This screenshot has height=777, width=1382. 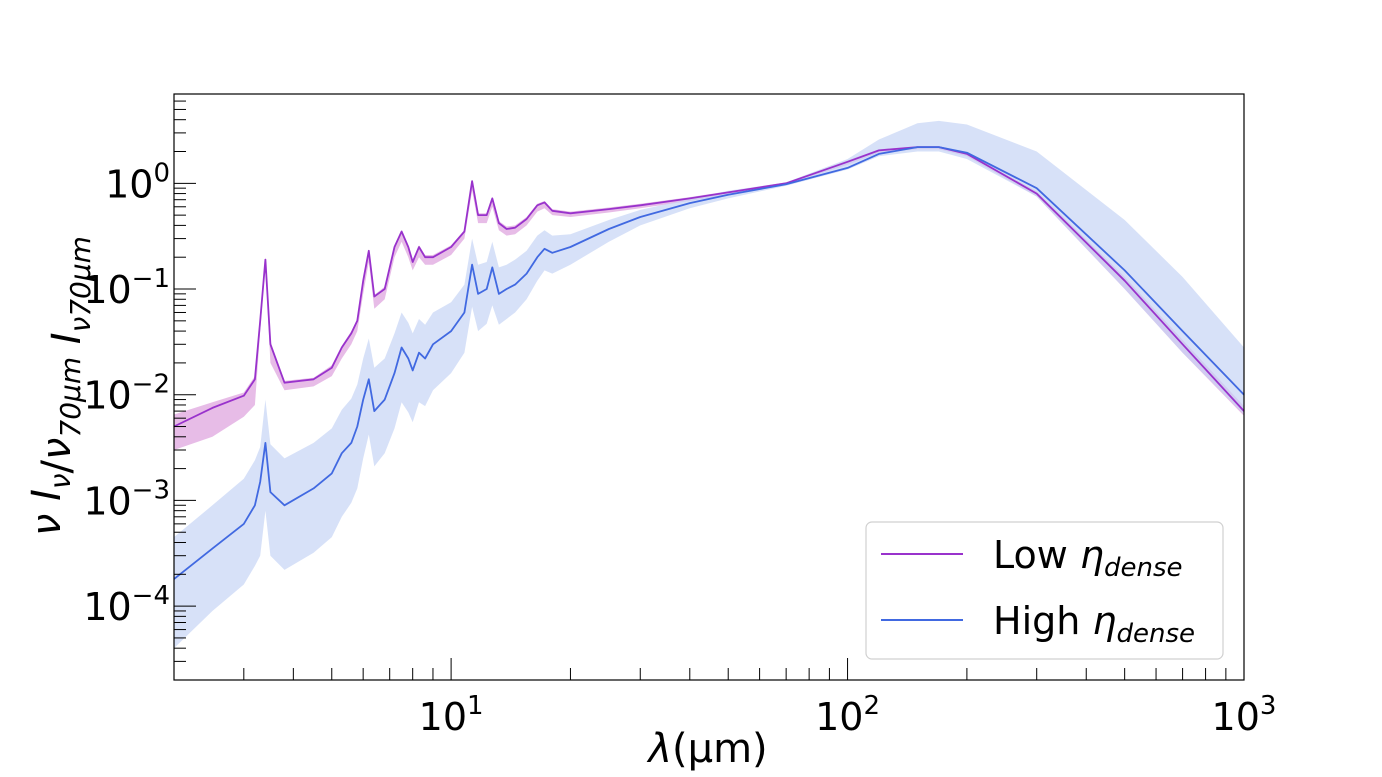 I want to click on legend-label-low-symbol: η, so click(x=1092, y=555).